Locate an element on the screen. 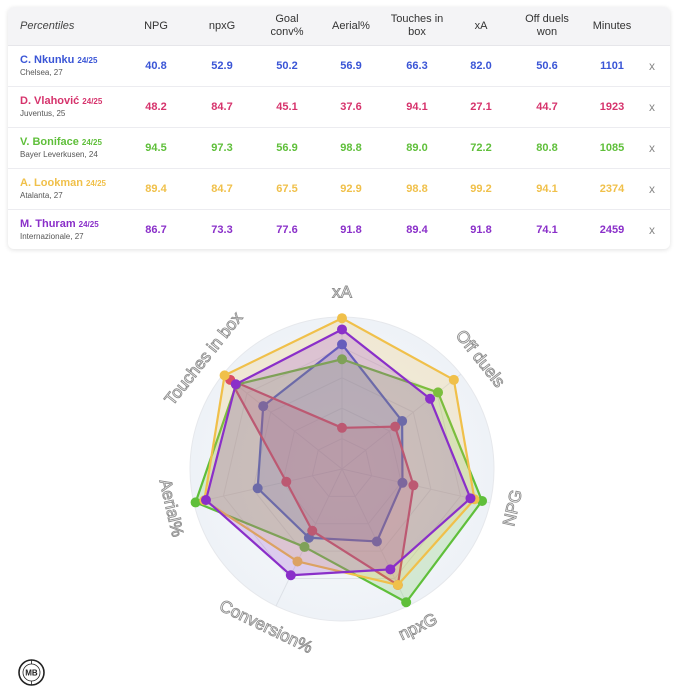  player-team: Internazionale, 27 is located at coordinates (52, 236).